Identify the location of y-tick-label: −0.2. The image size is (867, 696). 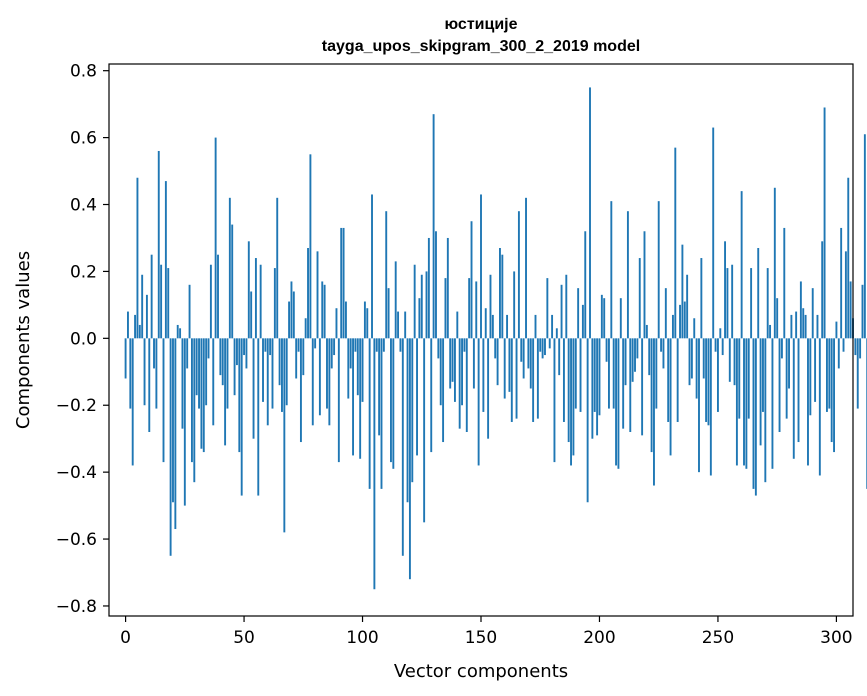
(76, 406).